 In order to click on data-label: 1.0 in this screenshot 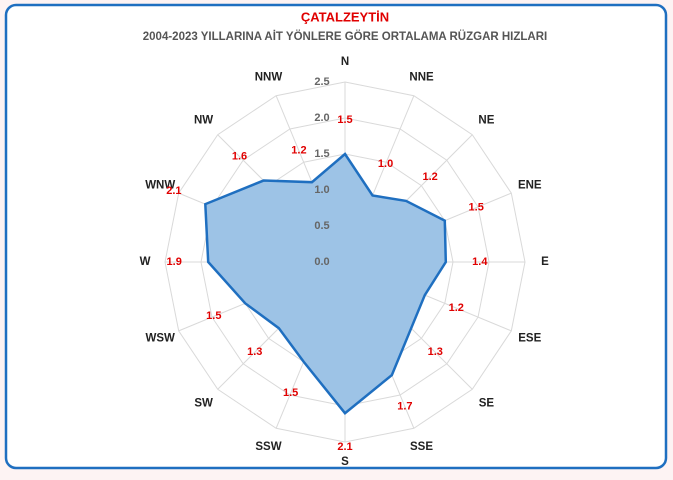, I will do `click(385, 164)`.